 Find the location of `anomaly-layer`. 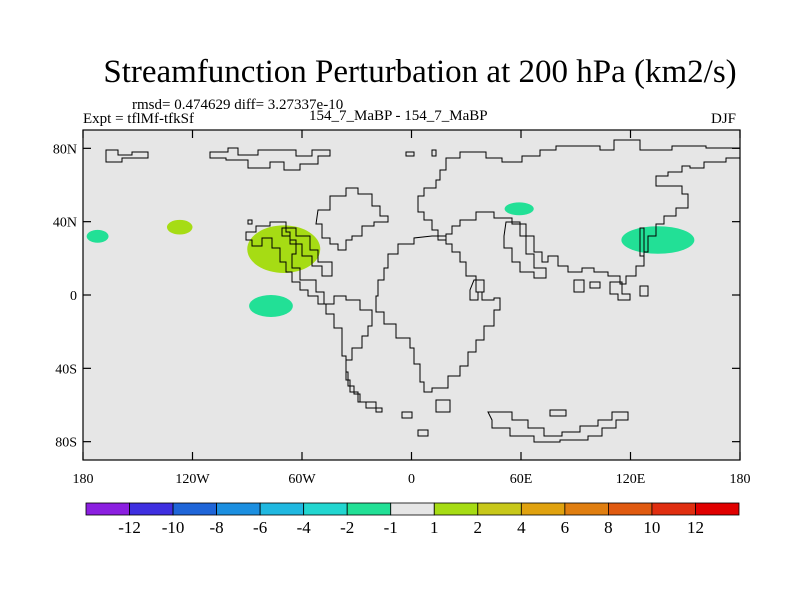

anomaly-layer is located at coordinates (390, 259).